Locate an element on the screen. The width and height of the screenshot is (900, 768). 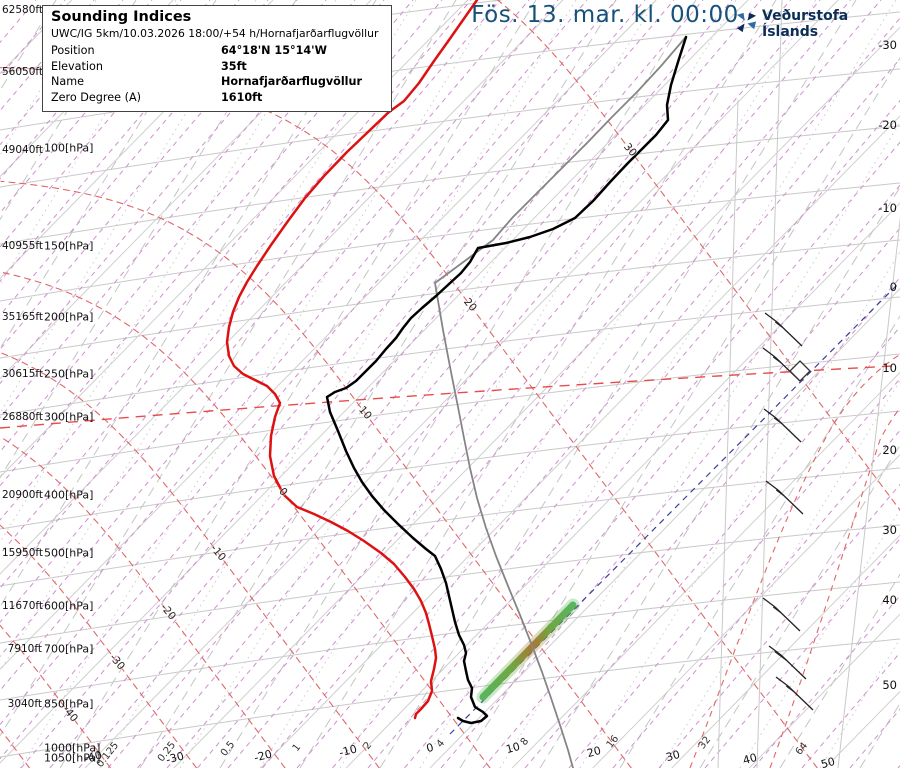
compass-arrows-icon is located at coordinates (746, 24).